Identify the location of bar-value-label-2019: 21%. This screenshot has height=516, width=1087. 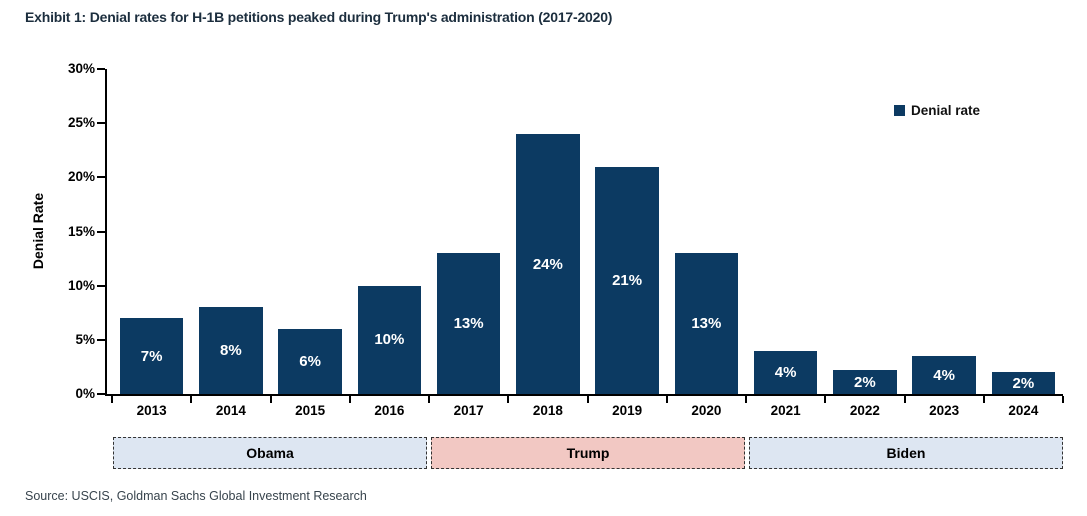
(627, 280).